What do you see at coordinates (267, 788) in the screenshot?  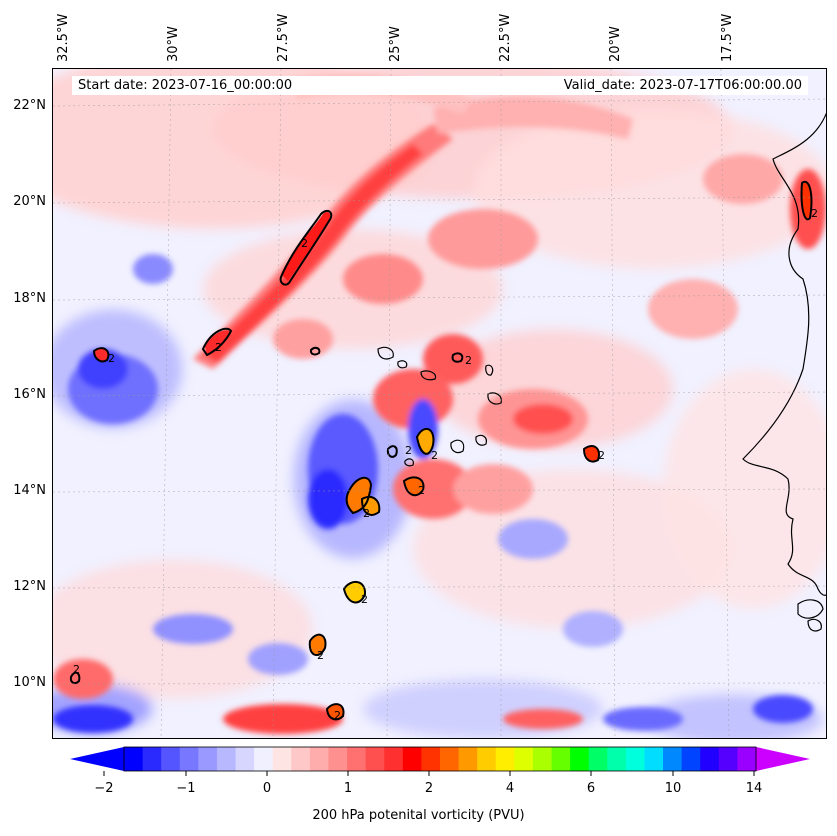 I see `colorbar-tick-label: 0` at bounding box center [267, 788].